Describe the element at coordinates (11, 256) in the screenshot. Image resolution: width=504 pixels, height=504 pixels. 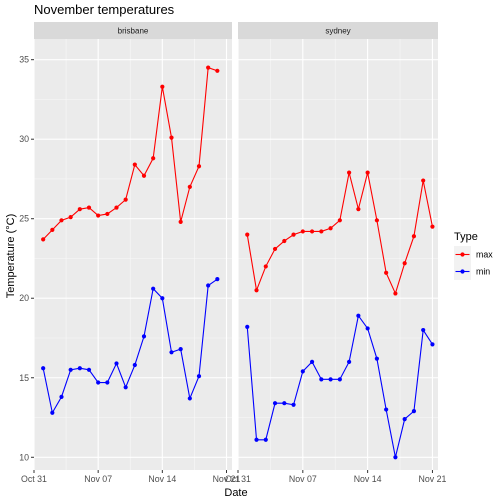
I see `y-axis-title: Temperature (°C)` at that location.